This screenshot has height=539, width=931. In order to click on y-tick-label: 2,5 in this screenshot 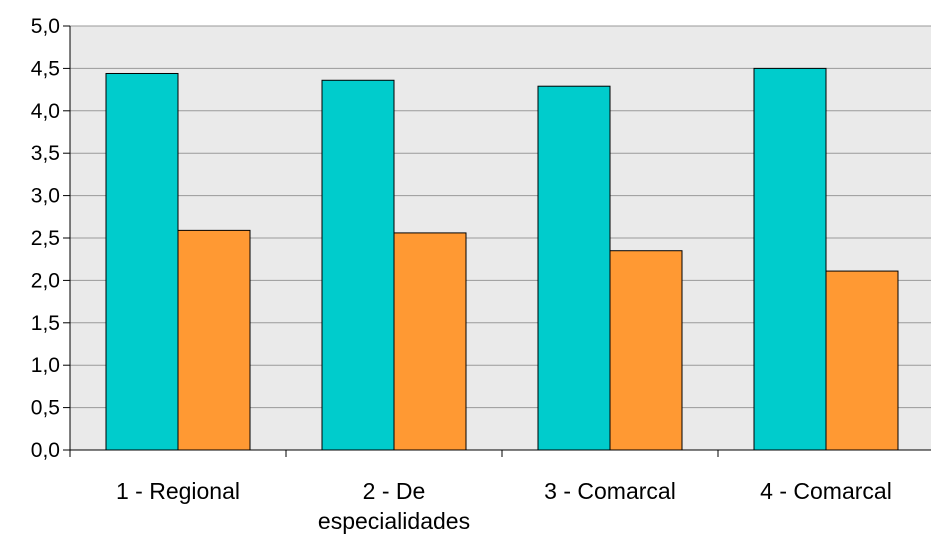, I will do `click(45, 238)`.